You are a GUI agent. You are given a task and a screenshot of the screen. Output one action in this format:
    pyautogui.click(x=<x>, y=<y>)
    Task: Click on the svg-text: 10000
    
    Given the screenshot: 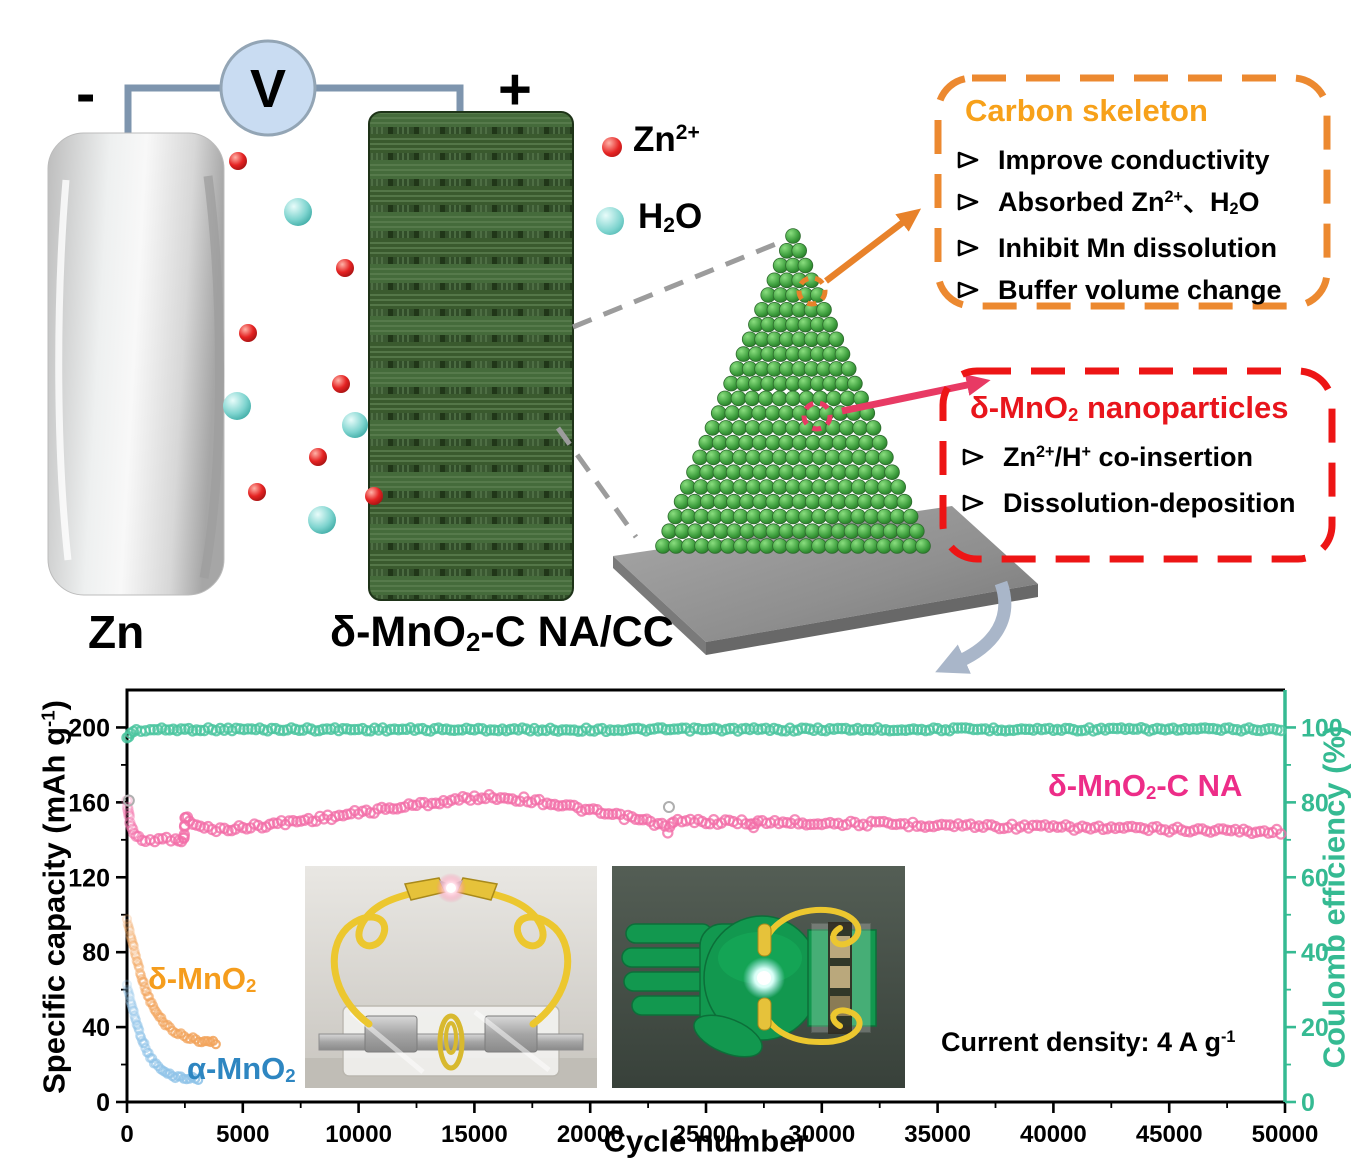 What is the action you would take?
    pyautogui.click(x=358, y=1134)
    